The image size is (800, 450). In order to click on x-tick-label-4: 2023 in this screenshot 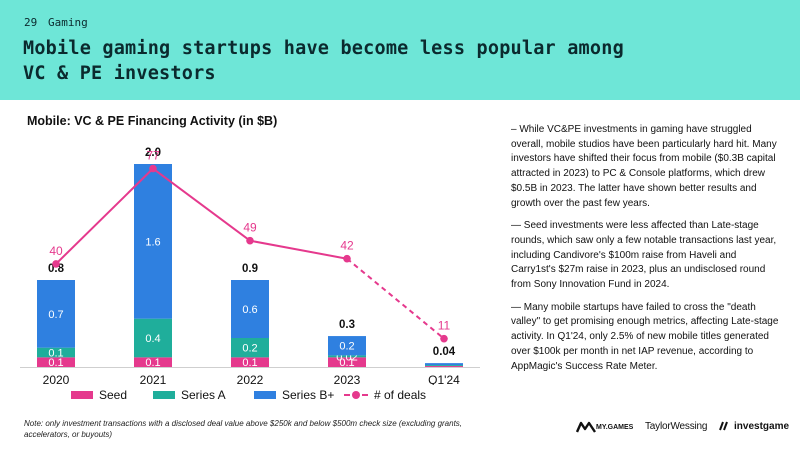, I will do `click(347, 379)`.